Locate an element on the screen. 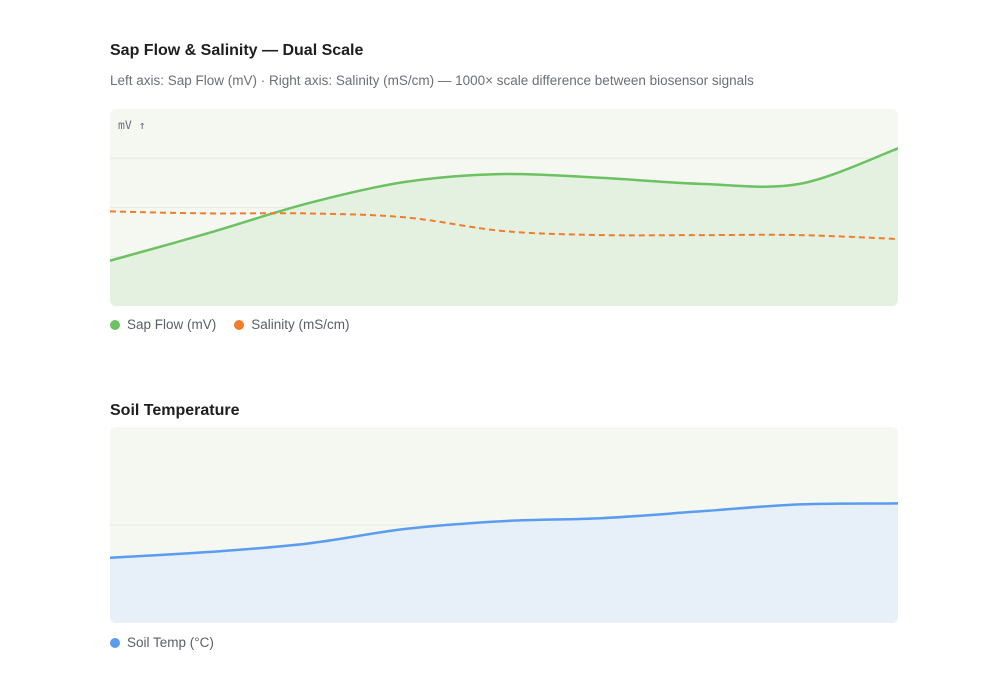 Image resolution: width=1000 pixels, height=700 pixels. series-line-soil-temp-c is located at coordinates (504, 531).